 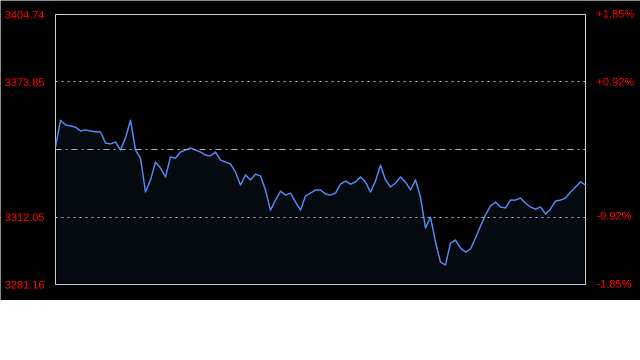 What do you see at coordinates (24, 218) in the screenshot?
I see `y-tick-label: 3312.05` at bounding box center [24, 218].